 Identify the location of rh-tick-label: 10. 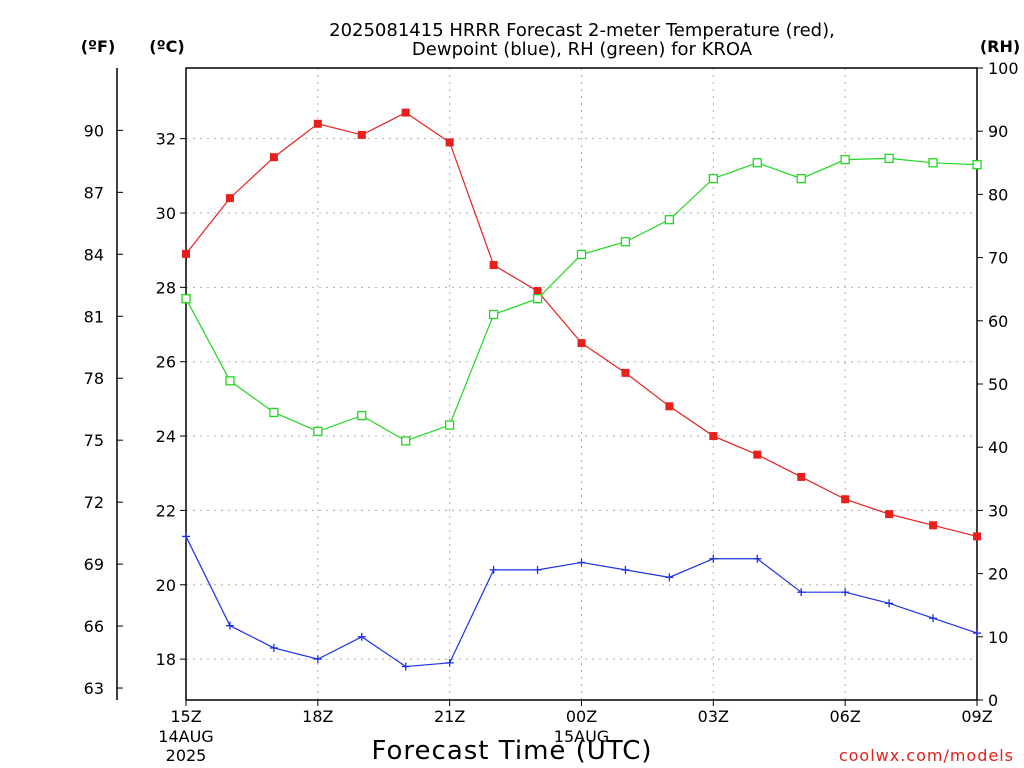
(998, 637).